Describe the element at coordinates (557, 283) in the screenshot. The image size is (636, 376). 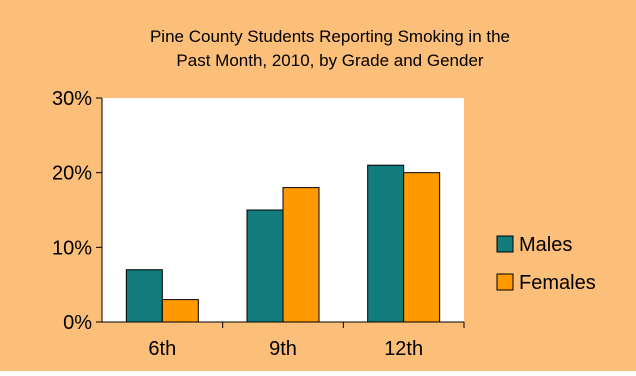
I see `legend-label-females: Females` at that location.